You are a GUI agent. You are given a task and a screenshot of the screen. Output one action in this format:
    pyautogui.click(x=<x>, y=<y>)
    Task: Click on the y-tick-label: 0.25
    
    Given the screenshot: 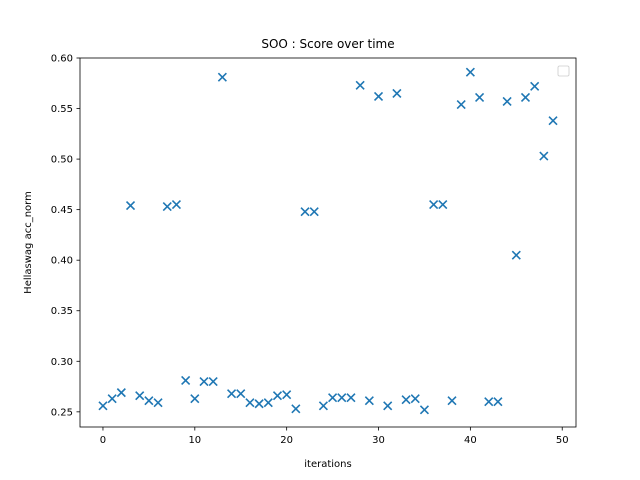 What is the action you would take?
    pyautogui.click(x=62, y=412)
    